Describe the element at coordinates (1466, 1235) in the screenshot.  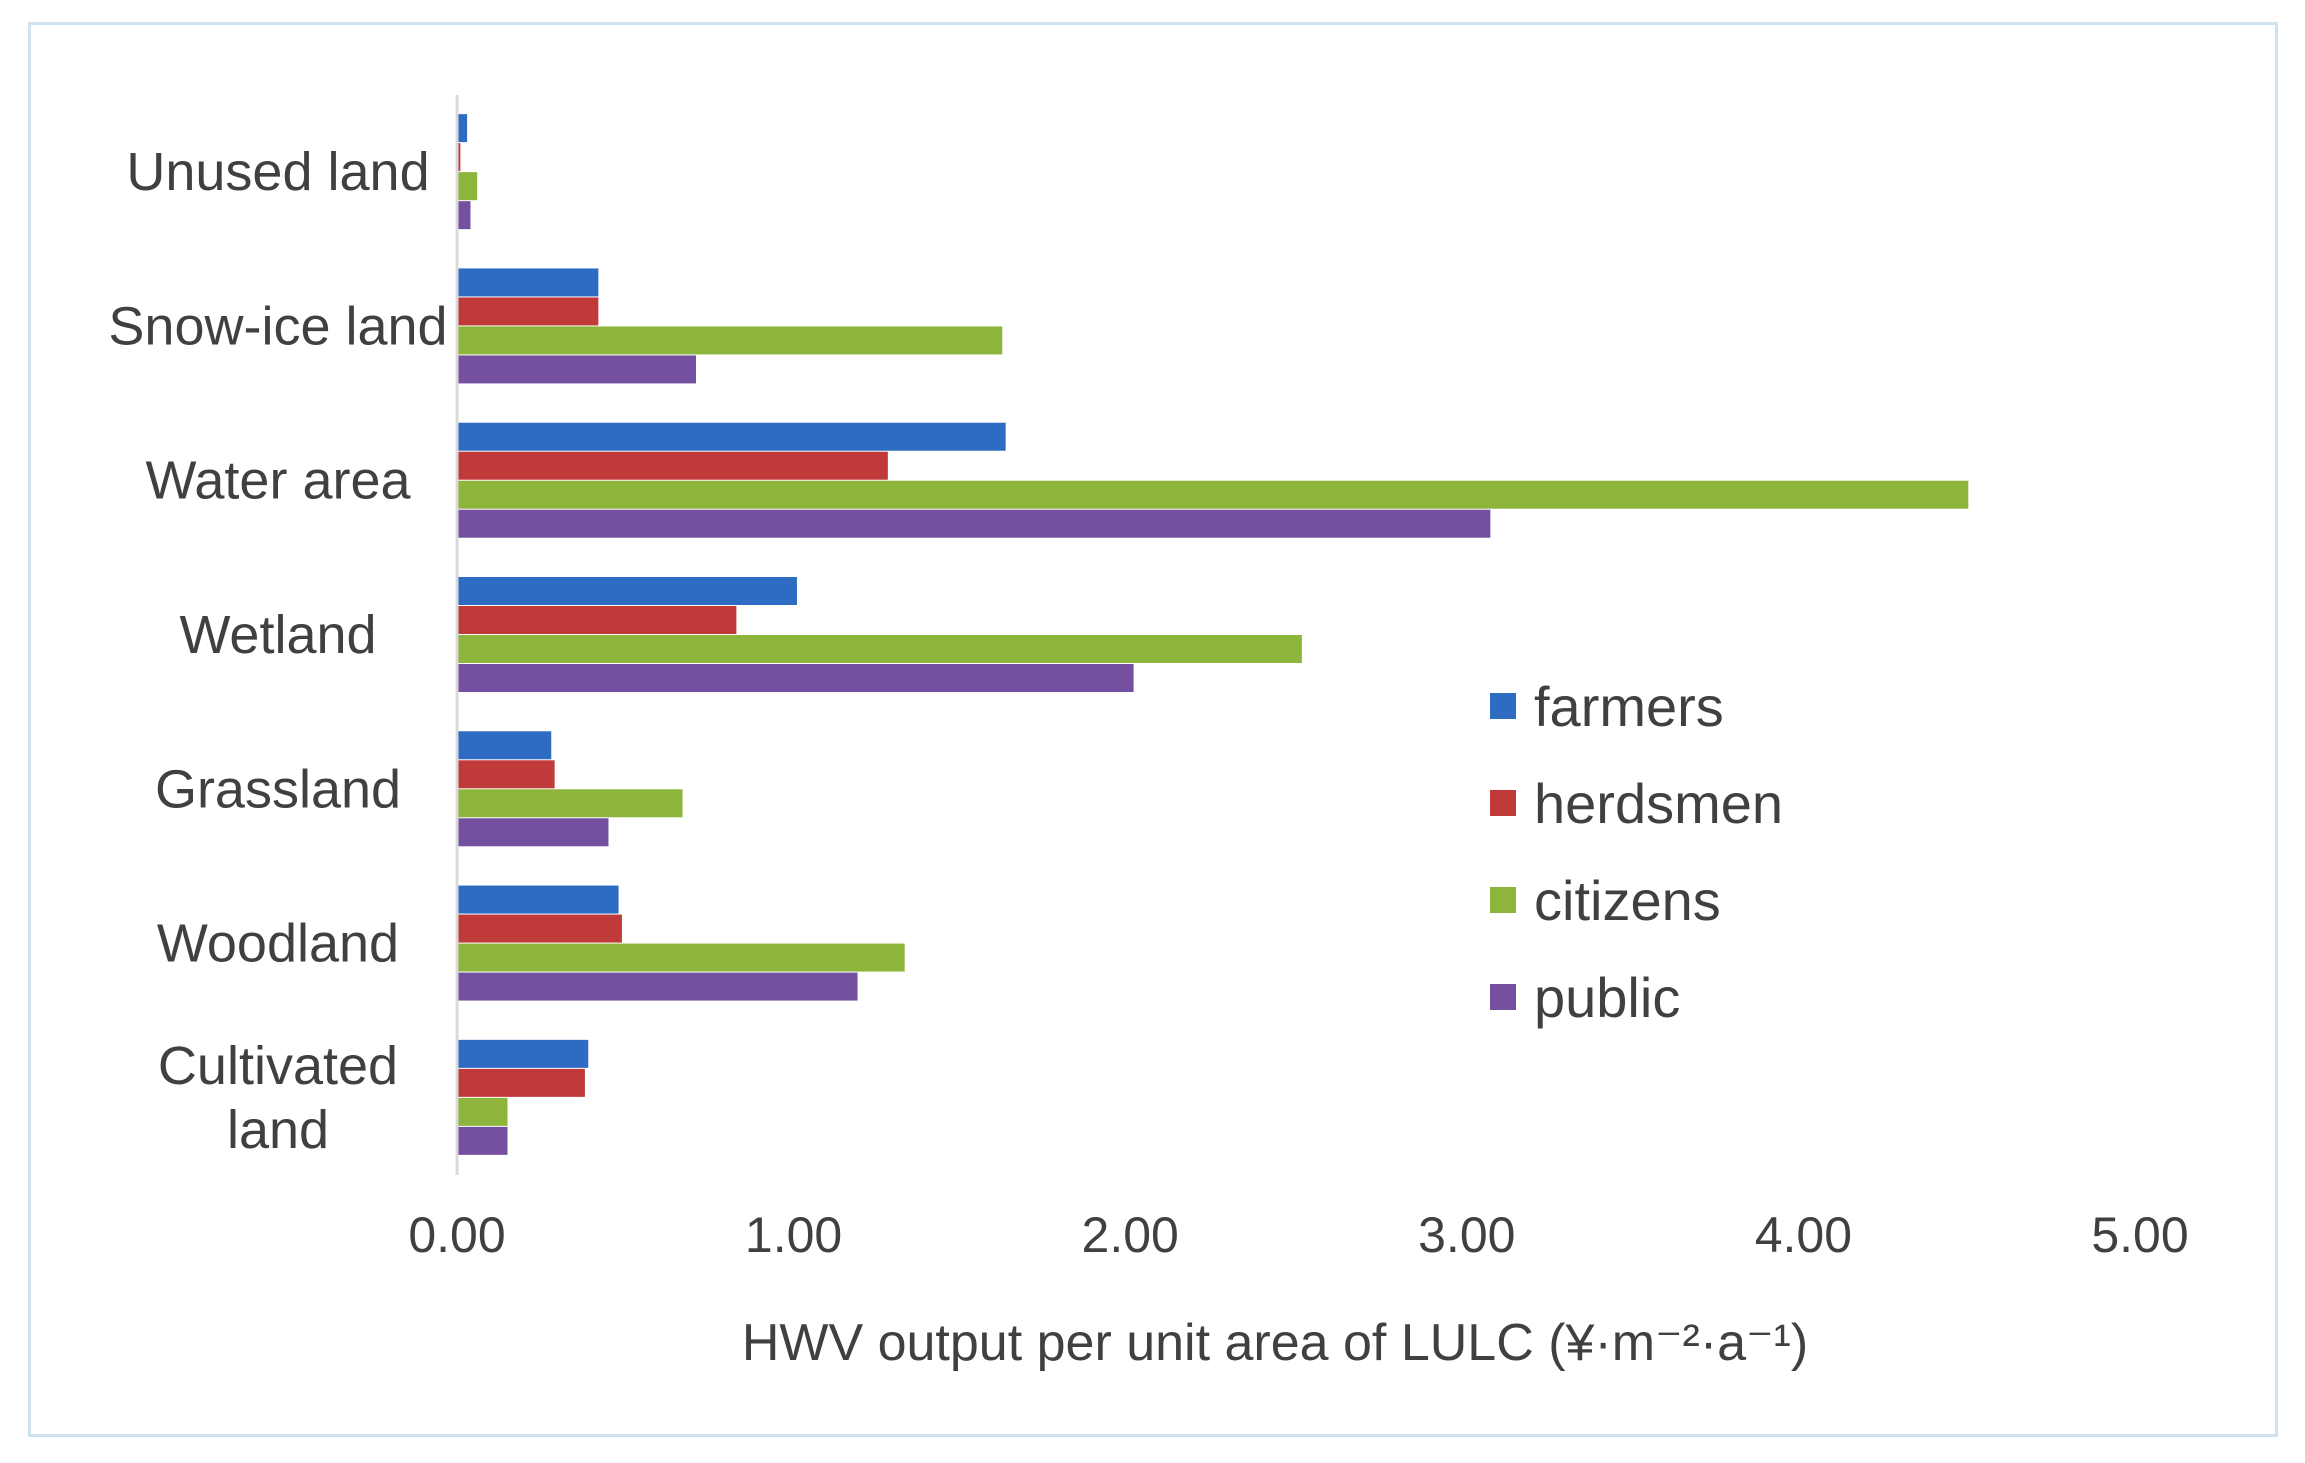
I see `x-tick-label-3: 3.00` at that location.